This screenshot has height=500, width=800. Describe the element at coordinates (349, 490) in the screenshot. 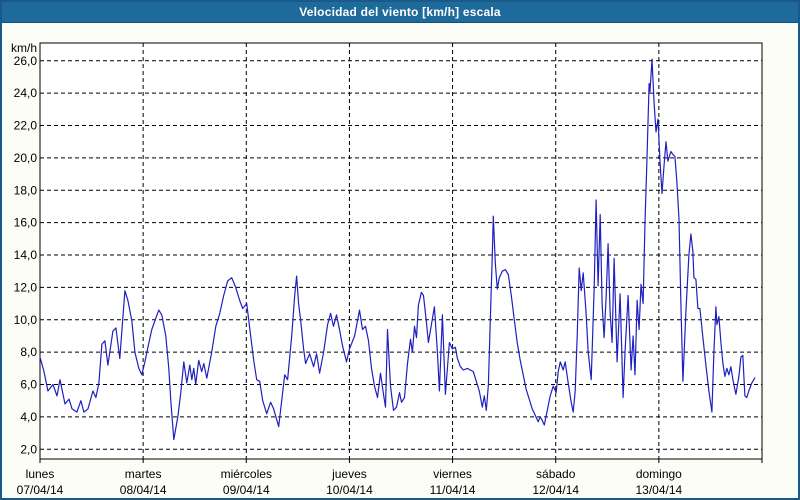

I see `x-day-date-label: 10/04/14` at that location.